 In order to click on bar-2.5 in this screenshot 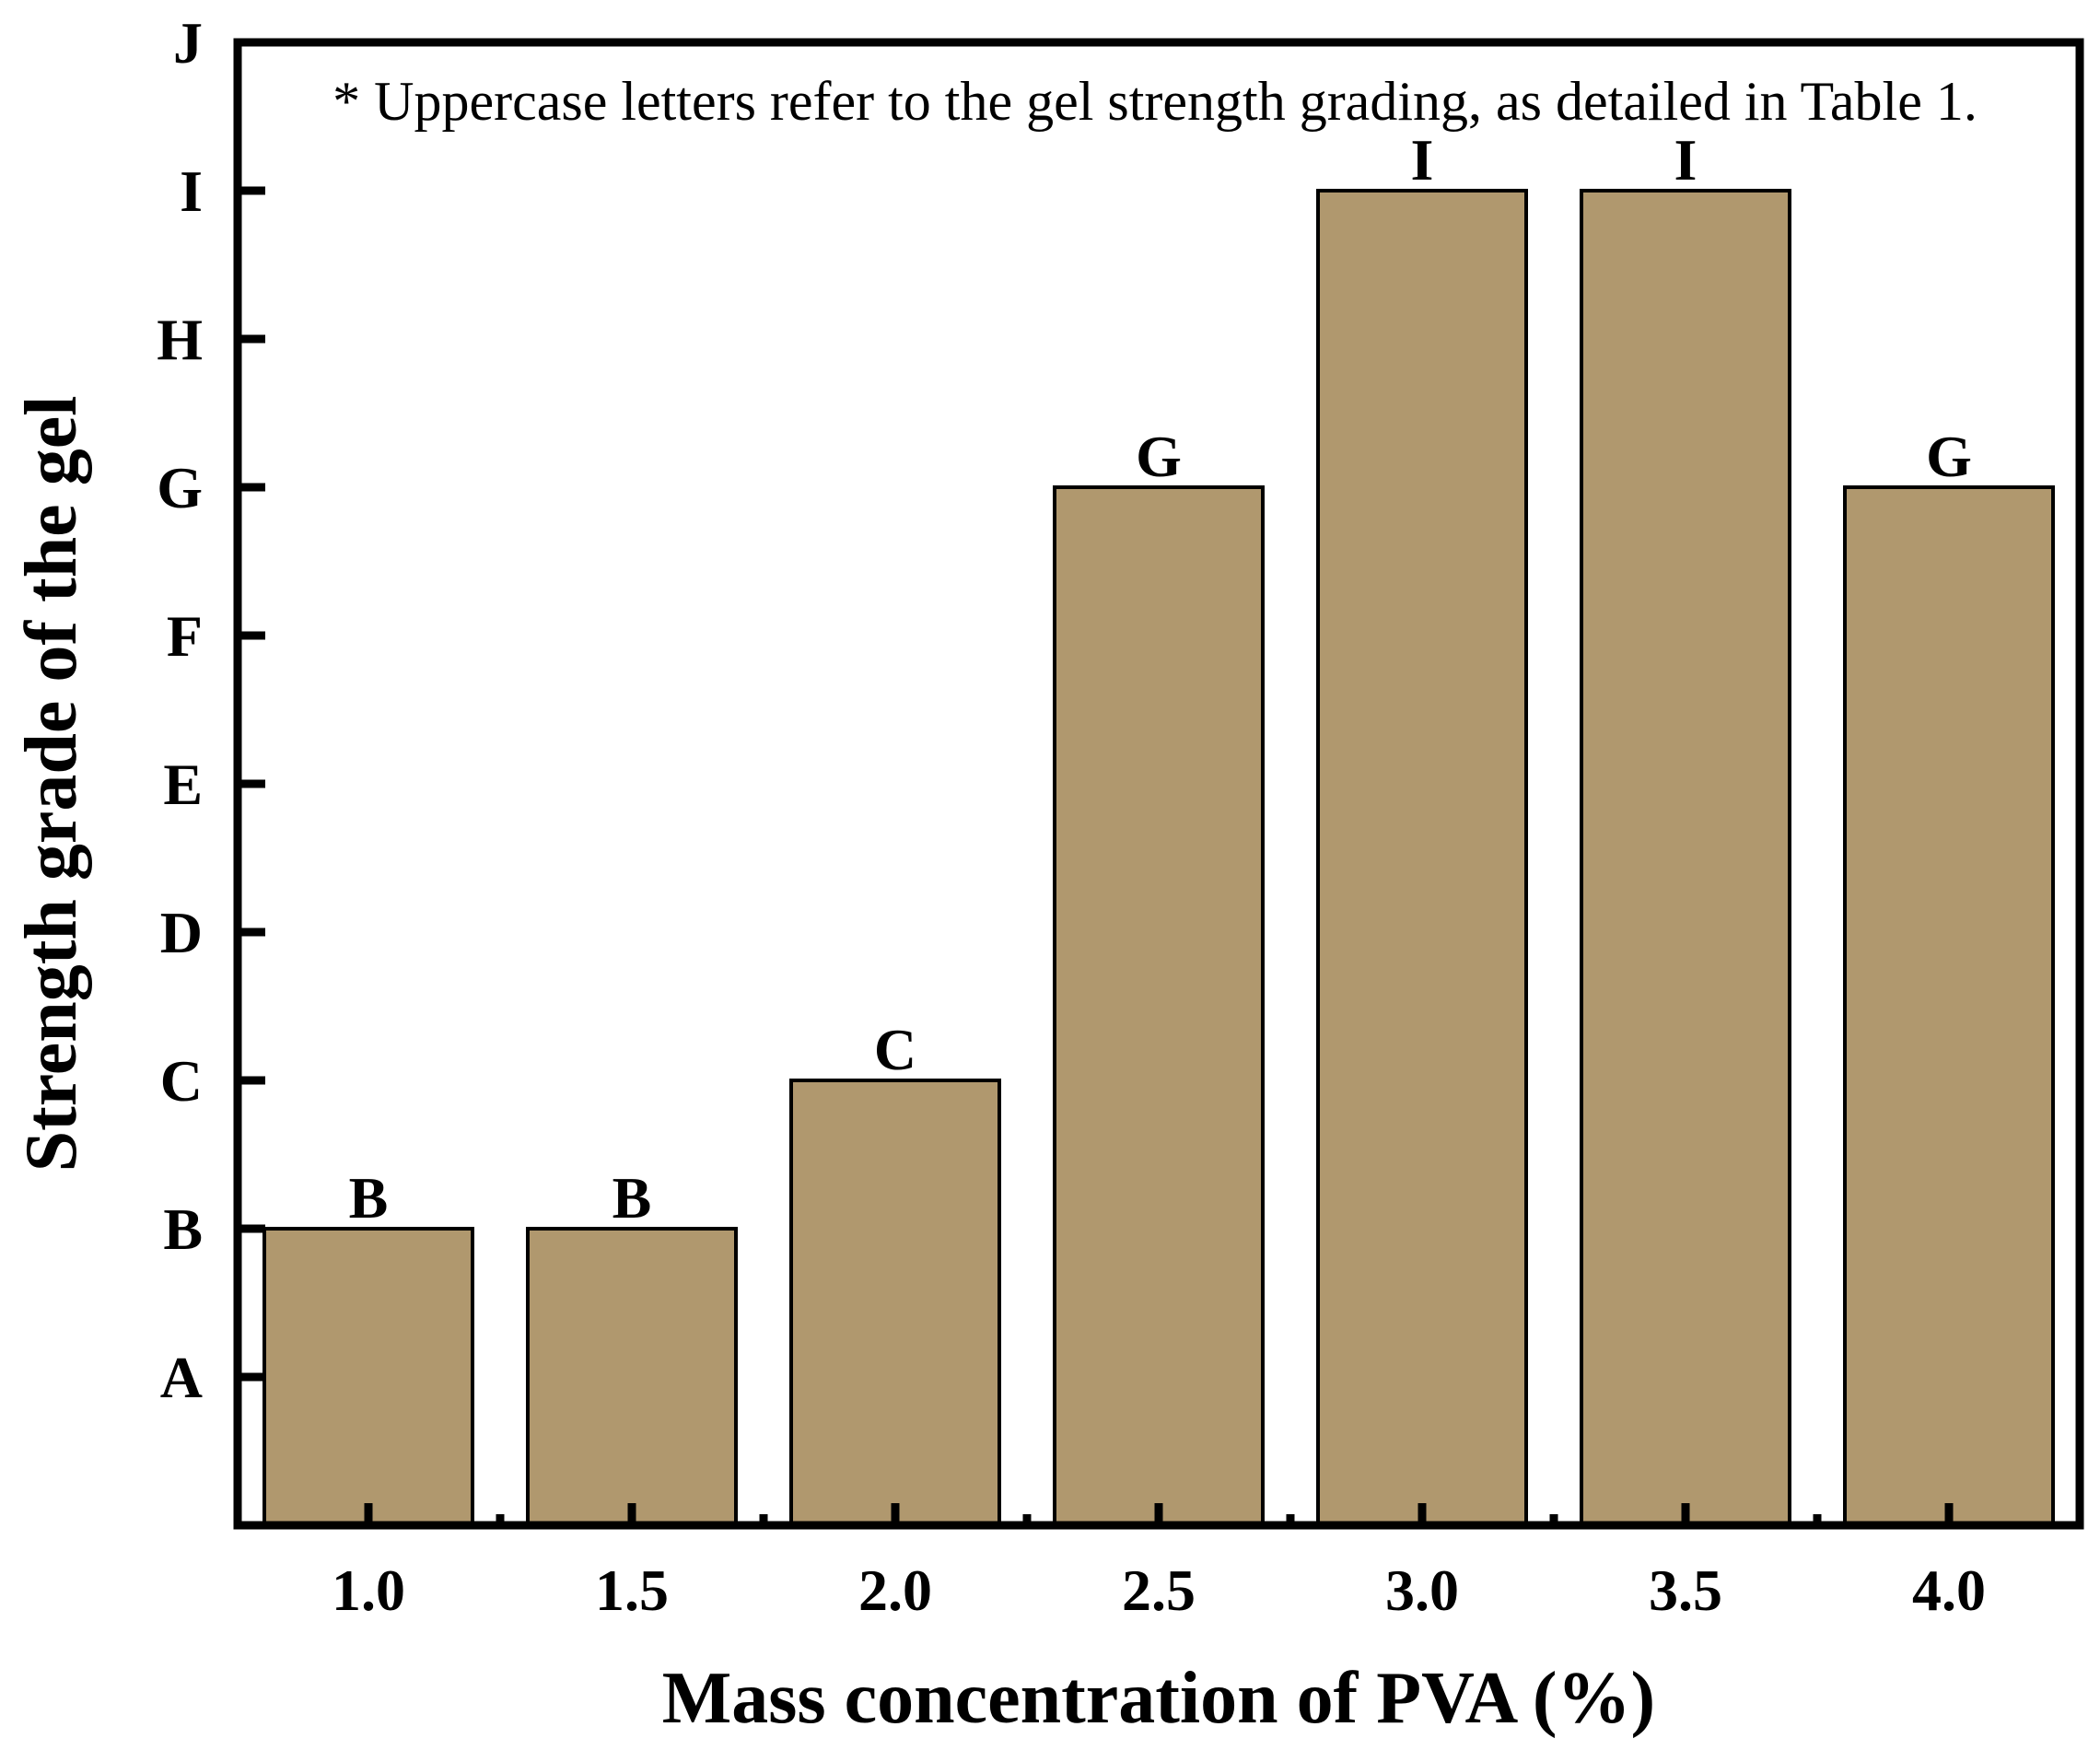, I will do `click(1159, 1006)`.